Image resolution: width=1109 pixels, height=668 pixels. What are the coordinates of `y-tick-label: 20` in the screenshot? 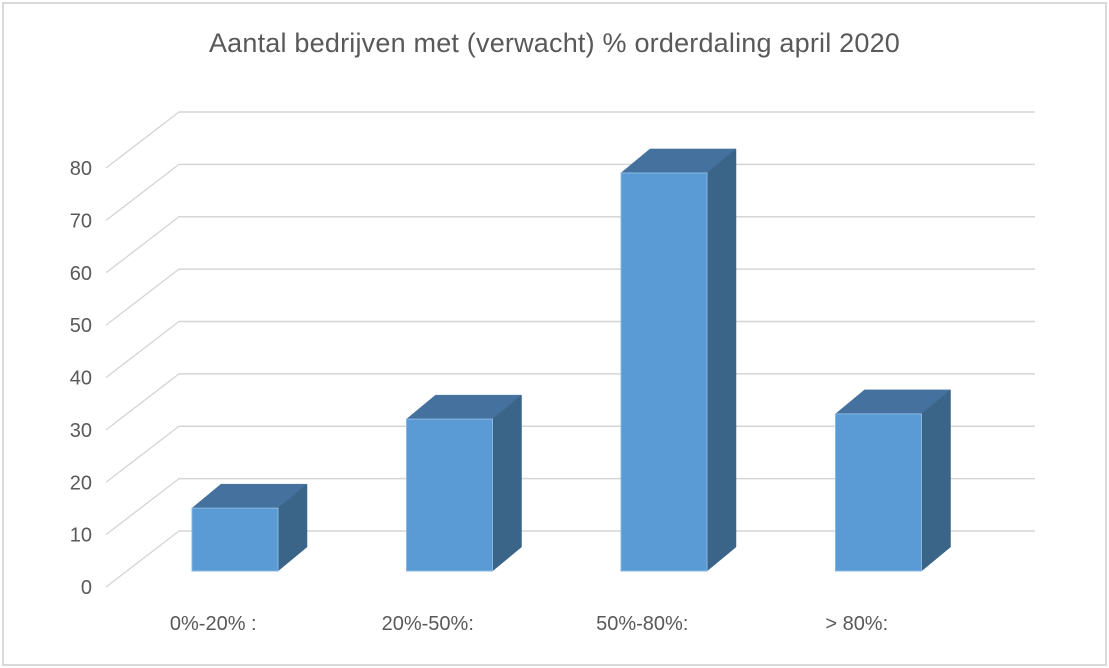 It's located at (81, 483).